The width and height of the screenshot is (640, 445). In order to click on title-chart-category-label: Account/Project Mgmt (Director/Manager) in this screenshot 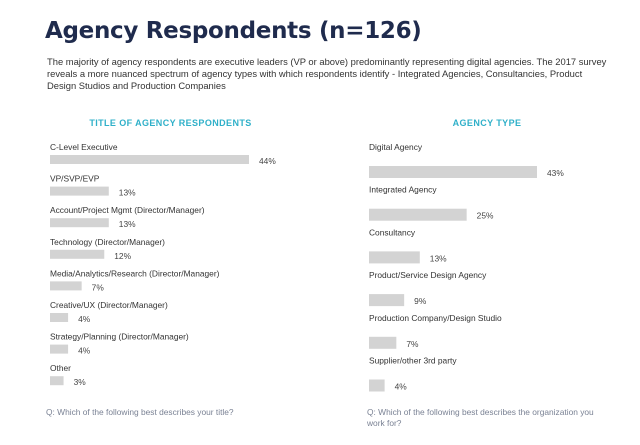, I will do `click(127, 210)`.